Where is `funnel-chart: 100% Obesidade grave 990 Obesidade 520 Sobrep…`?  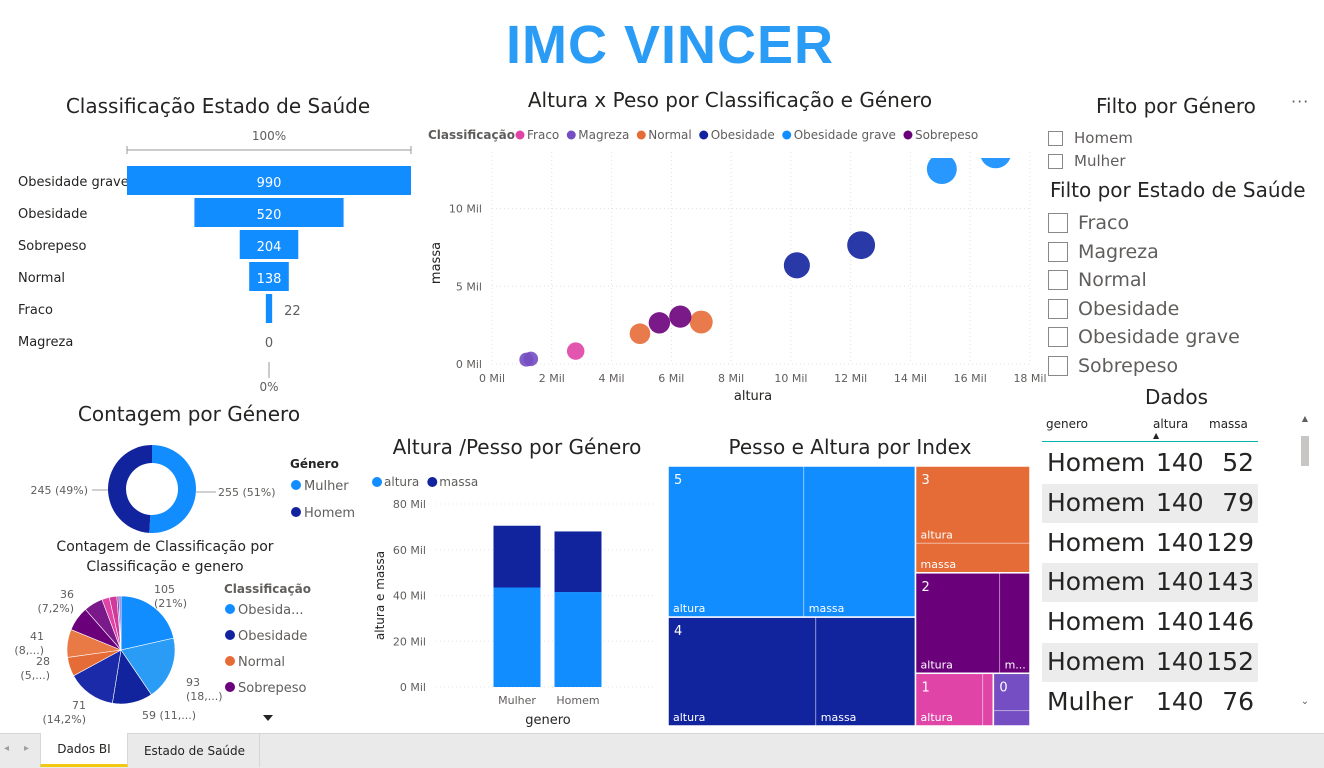 funnel-chart: 100% Obesidade grave 990 Obesidade 520 Sobrep… is located at coordinates (220, 260).